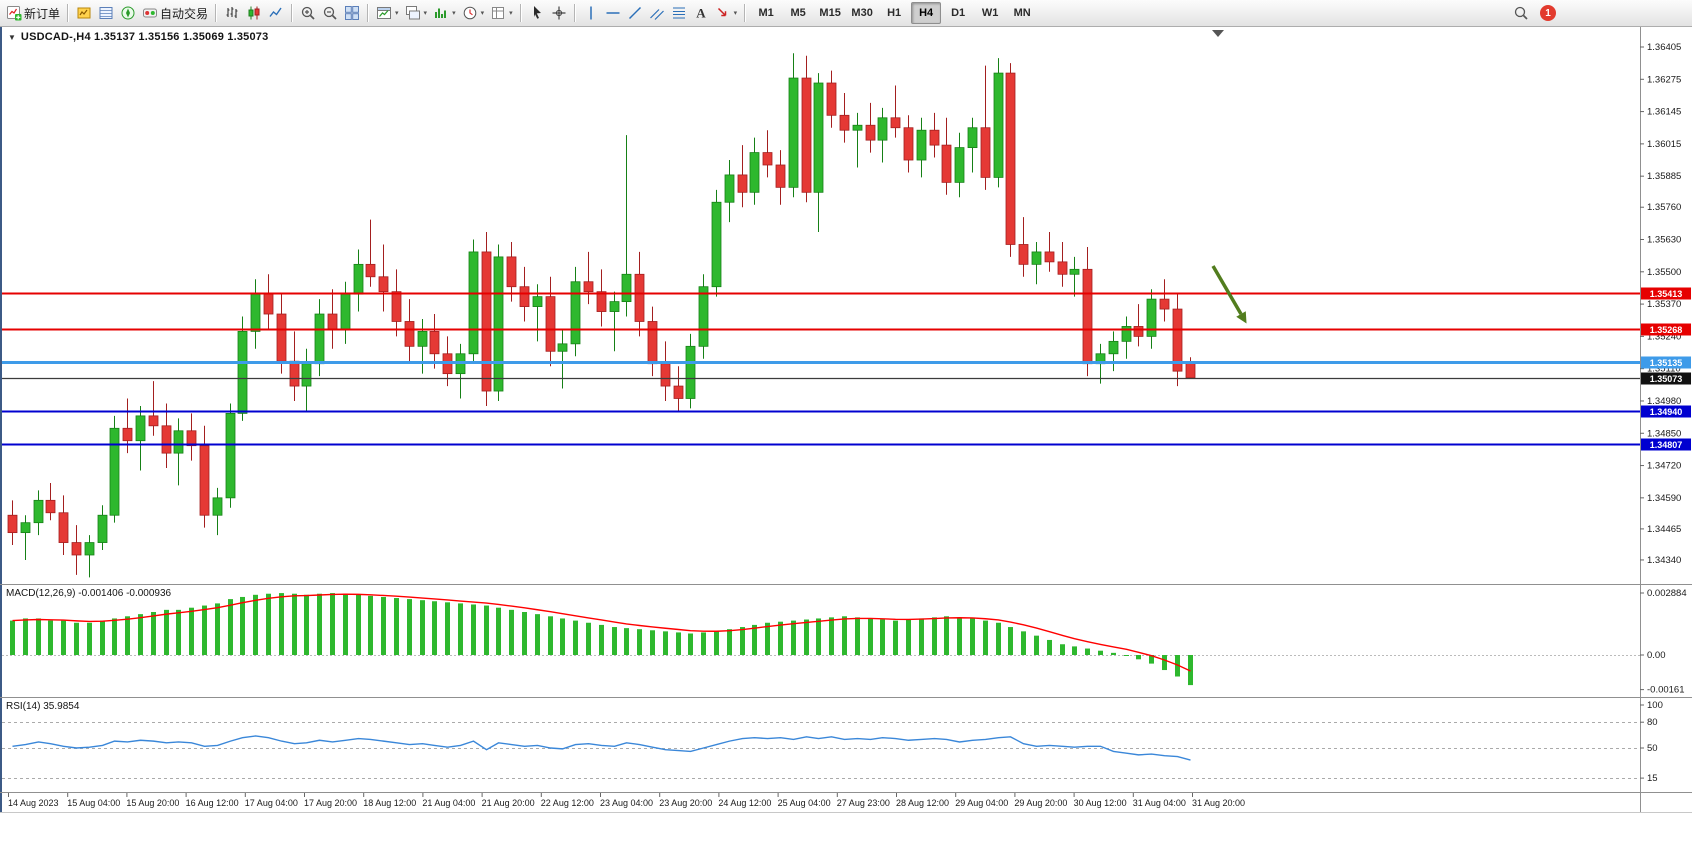  I want to click on svg-text: 27 Aug 23:00, so click(863, 803).